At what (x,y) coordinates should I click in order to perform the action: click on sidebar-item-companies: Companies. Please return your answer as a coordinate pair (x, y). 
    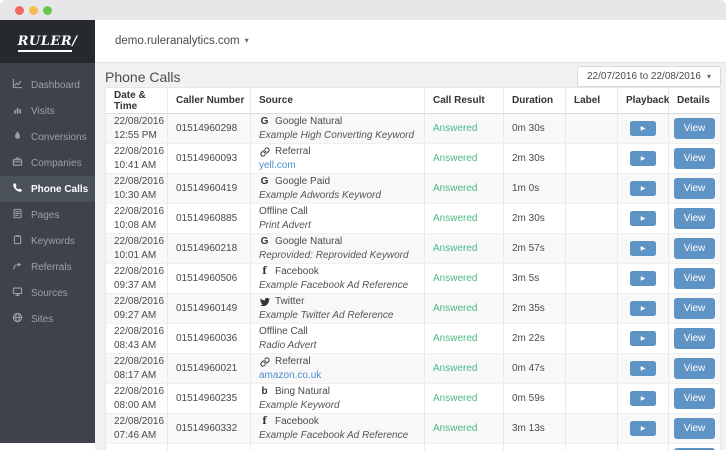
    Looking at the image, I should click on (47, 163).